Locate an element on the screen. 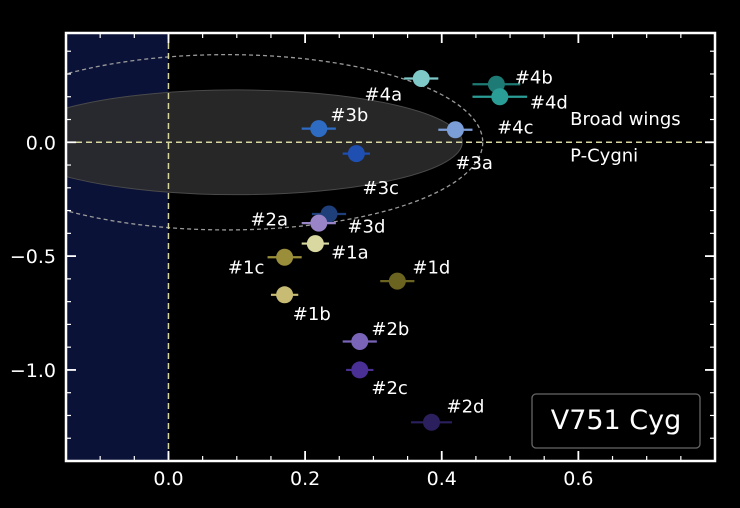 This screenshot has height=508, width=740. point-pt2a is located at coordinates (319, 223).